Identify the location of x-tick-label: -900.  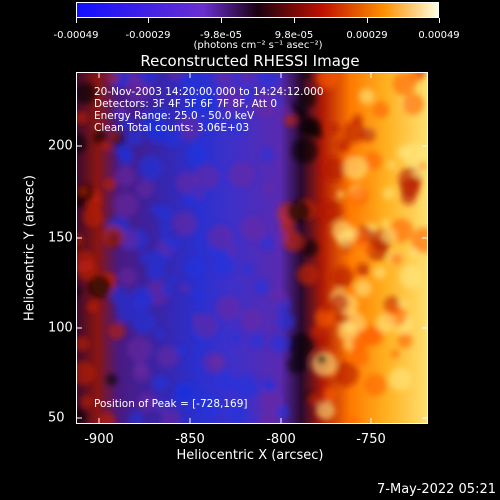
(99, 439).